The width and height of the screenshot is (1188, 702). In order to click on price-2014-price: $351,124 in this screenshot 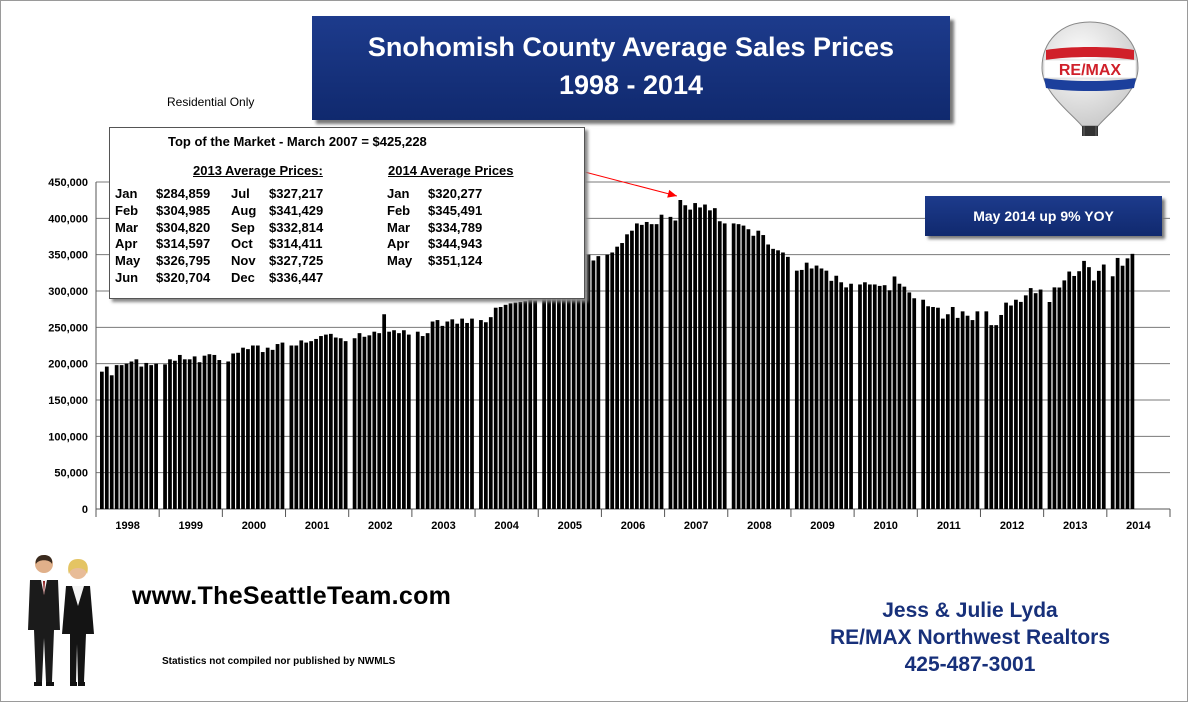, I will do `click(455, 261)`.